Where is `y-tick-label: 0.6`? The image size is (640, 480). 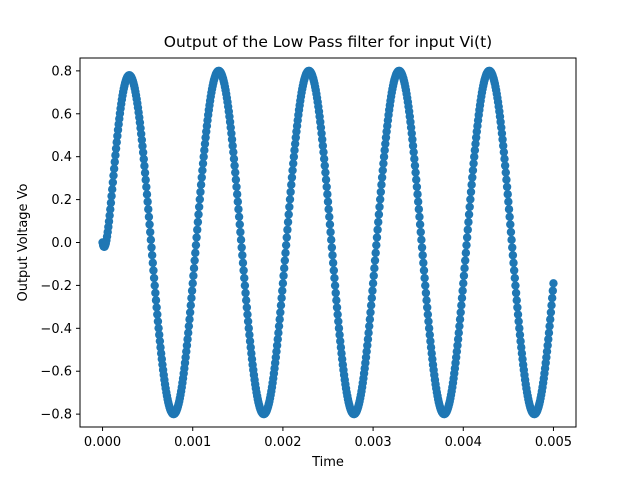 y-tick-label: 0.6 is located at coordinates (61, 114).